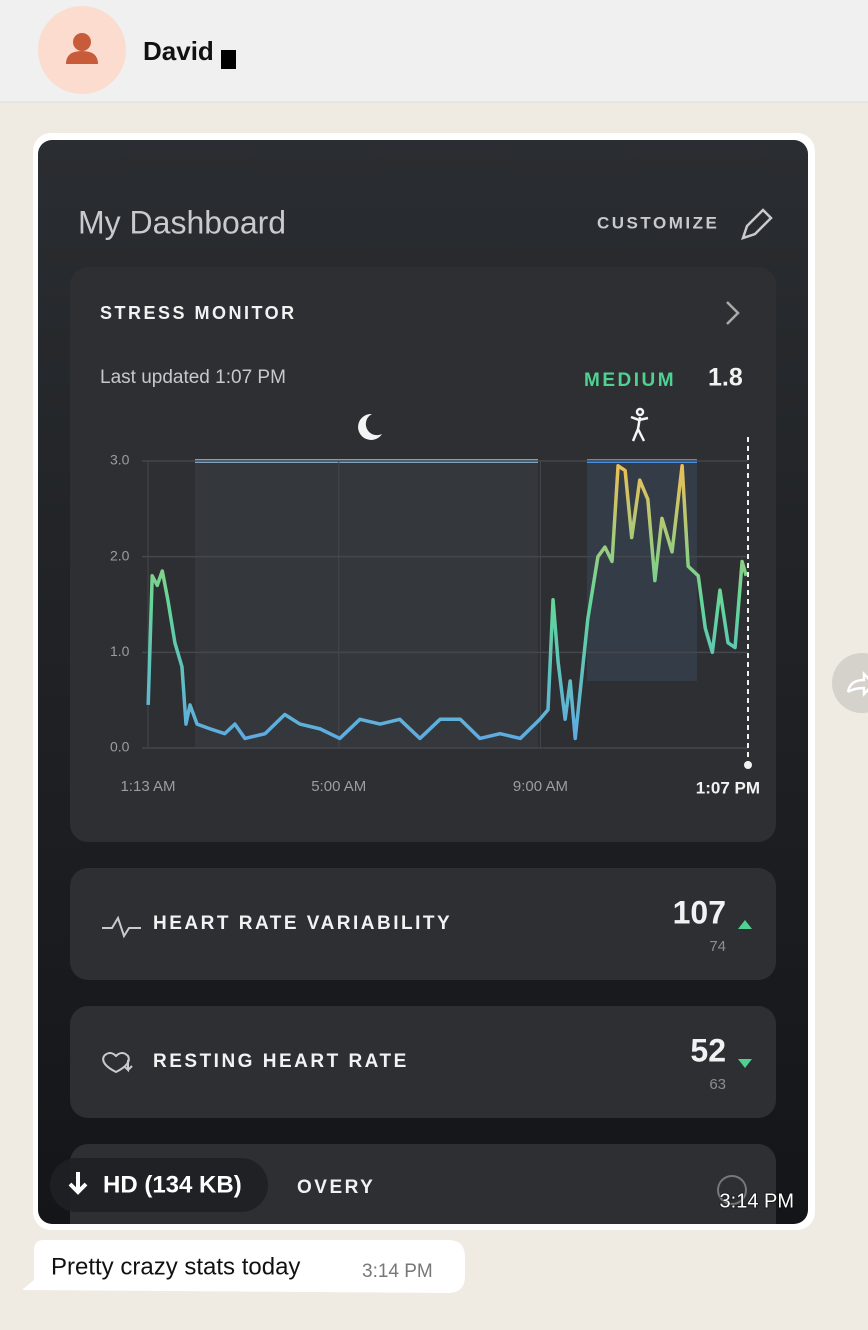  I want to click on x-tick-label: 9:00 AM, so click(540, 786).